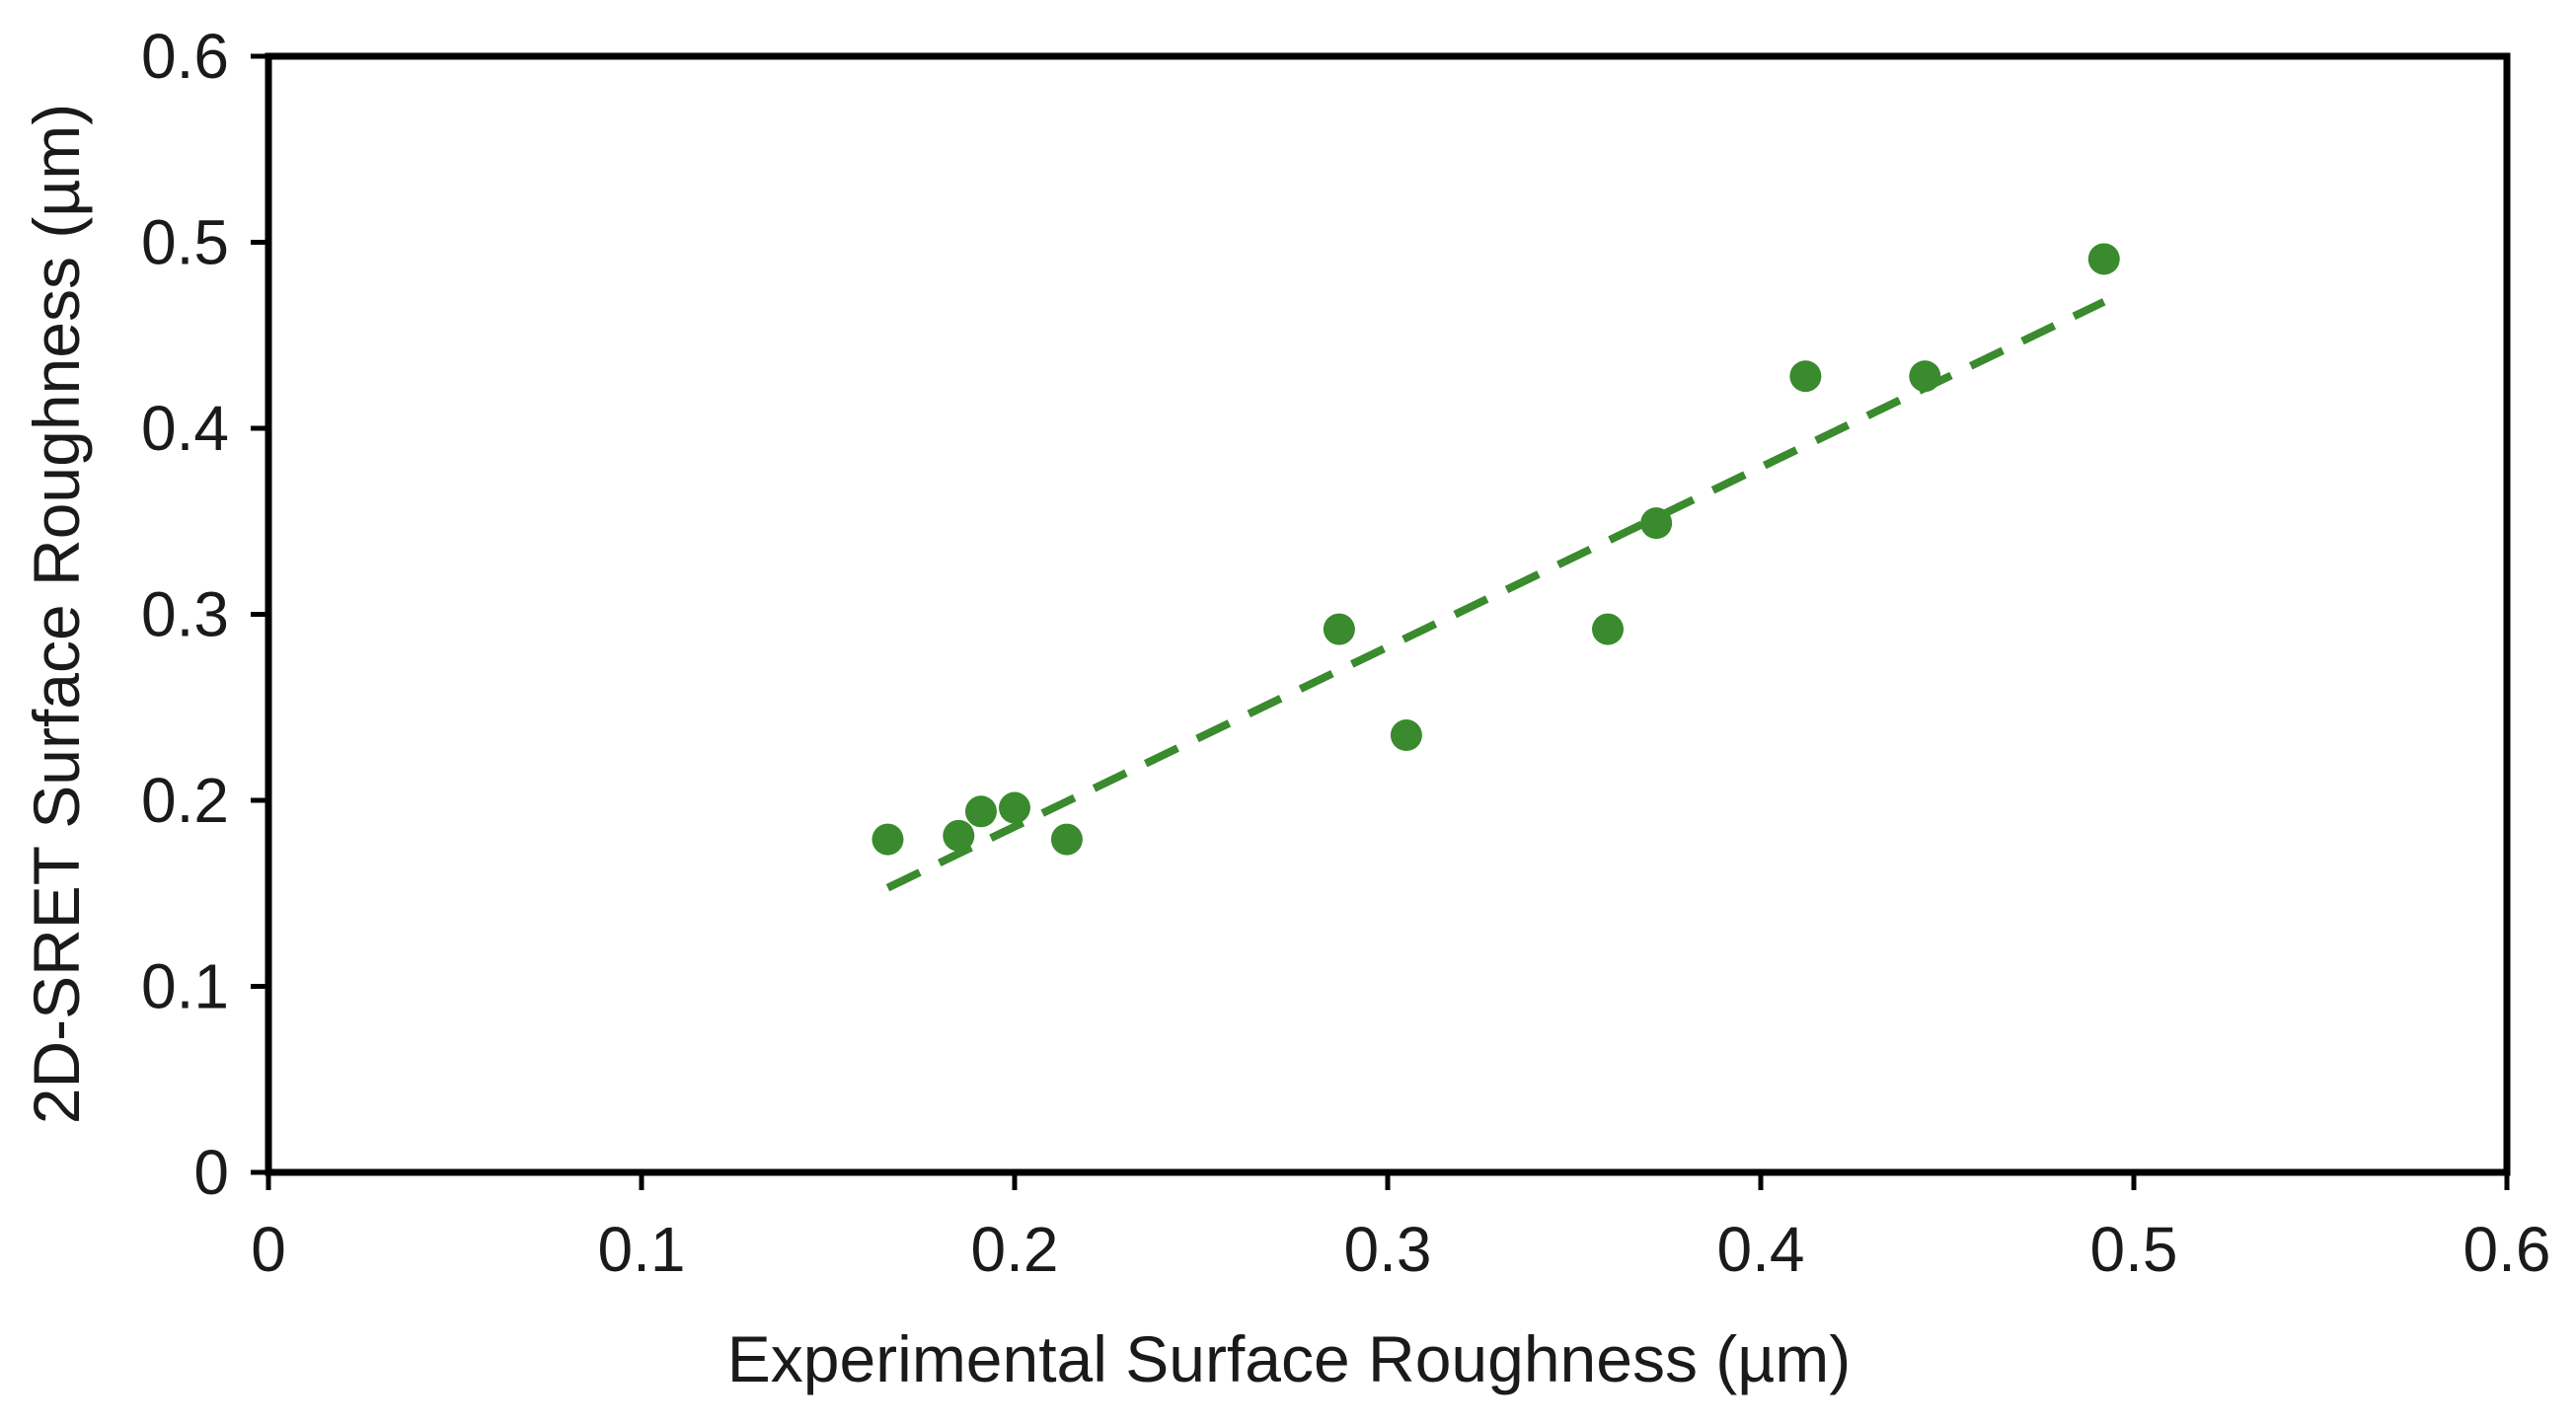 The image size is (2576, 1426). I want to click on x-tick-label: 0.4, so click(1761, 1249).